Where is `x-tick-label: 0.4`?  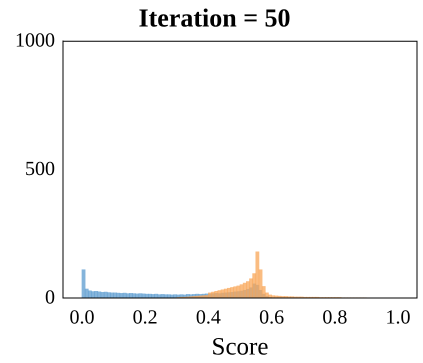 x-tick-label: 0.4 is located at coordinates (208, 317).